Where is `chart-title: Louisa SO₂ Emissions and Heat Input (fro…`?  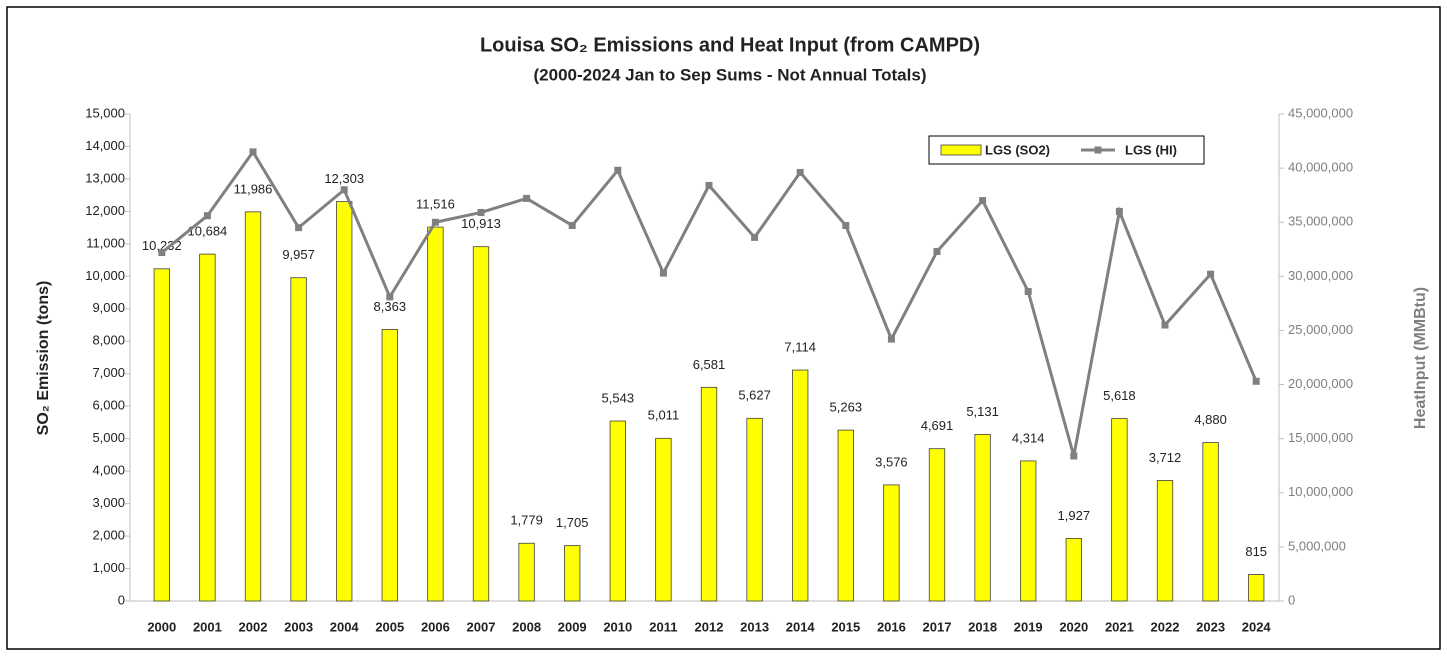
chart-title: Louisa SO₂ Emissions and Heat Input (fro… is located at coordinates (730, 45).